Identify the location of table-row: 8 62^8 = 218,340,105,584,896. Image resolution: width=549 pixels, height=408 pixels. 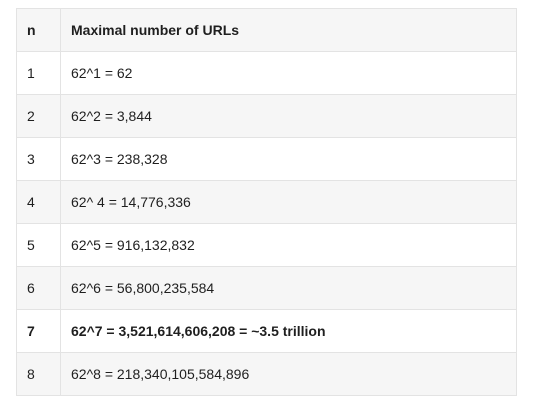
(266, 374).